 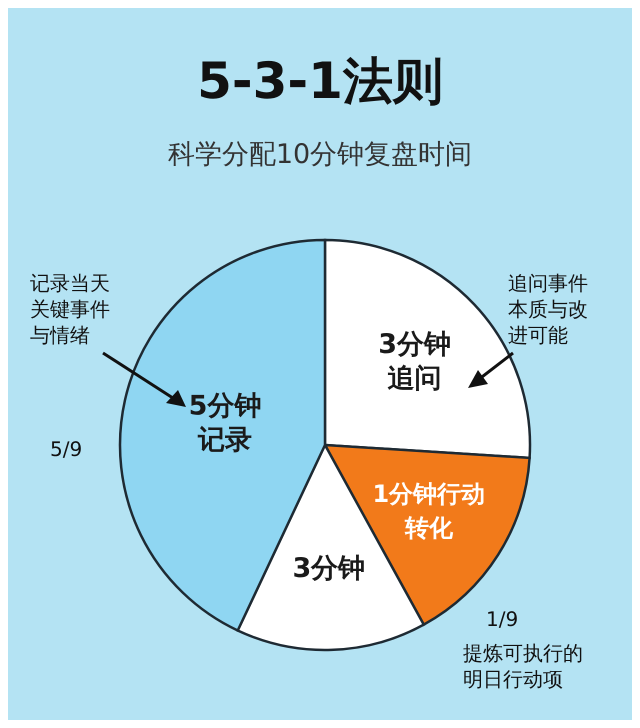 I want to click on slice-label: 1分钟行动转化, so click(x=429, y=511).